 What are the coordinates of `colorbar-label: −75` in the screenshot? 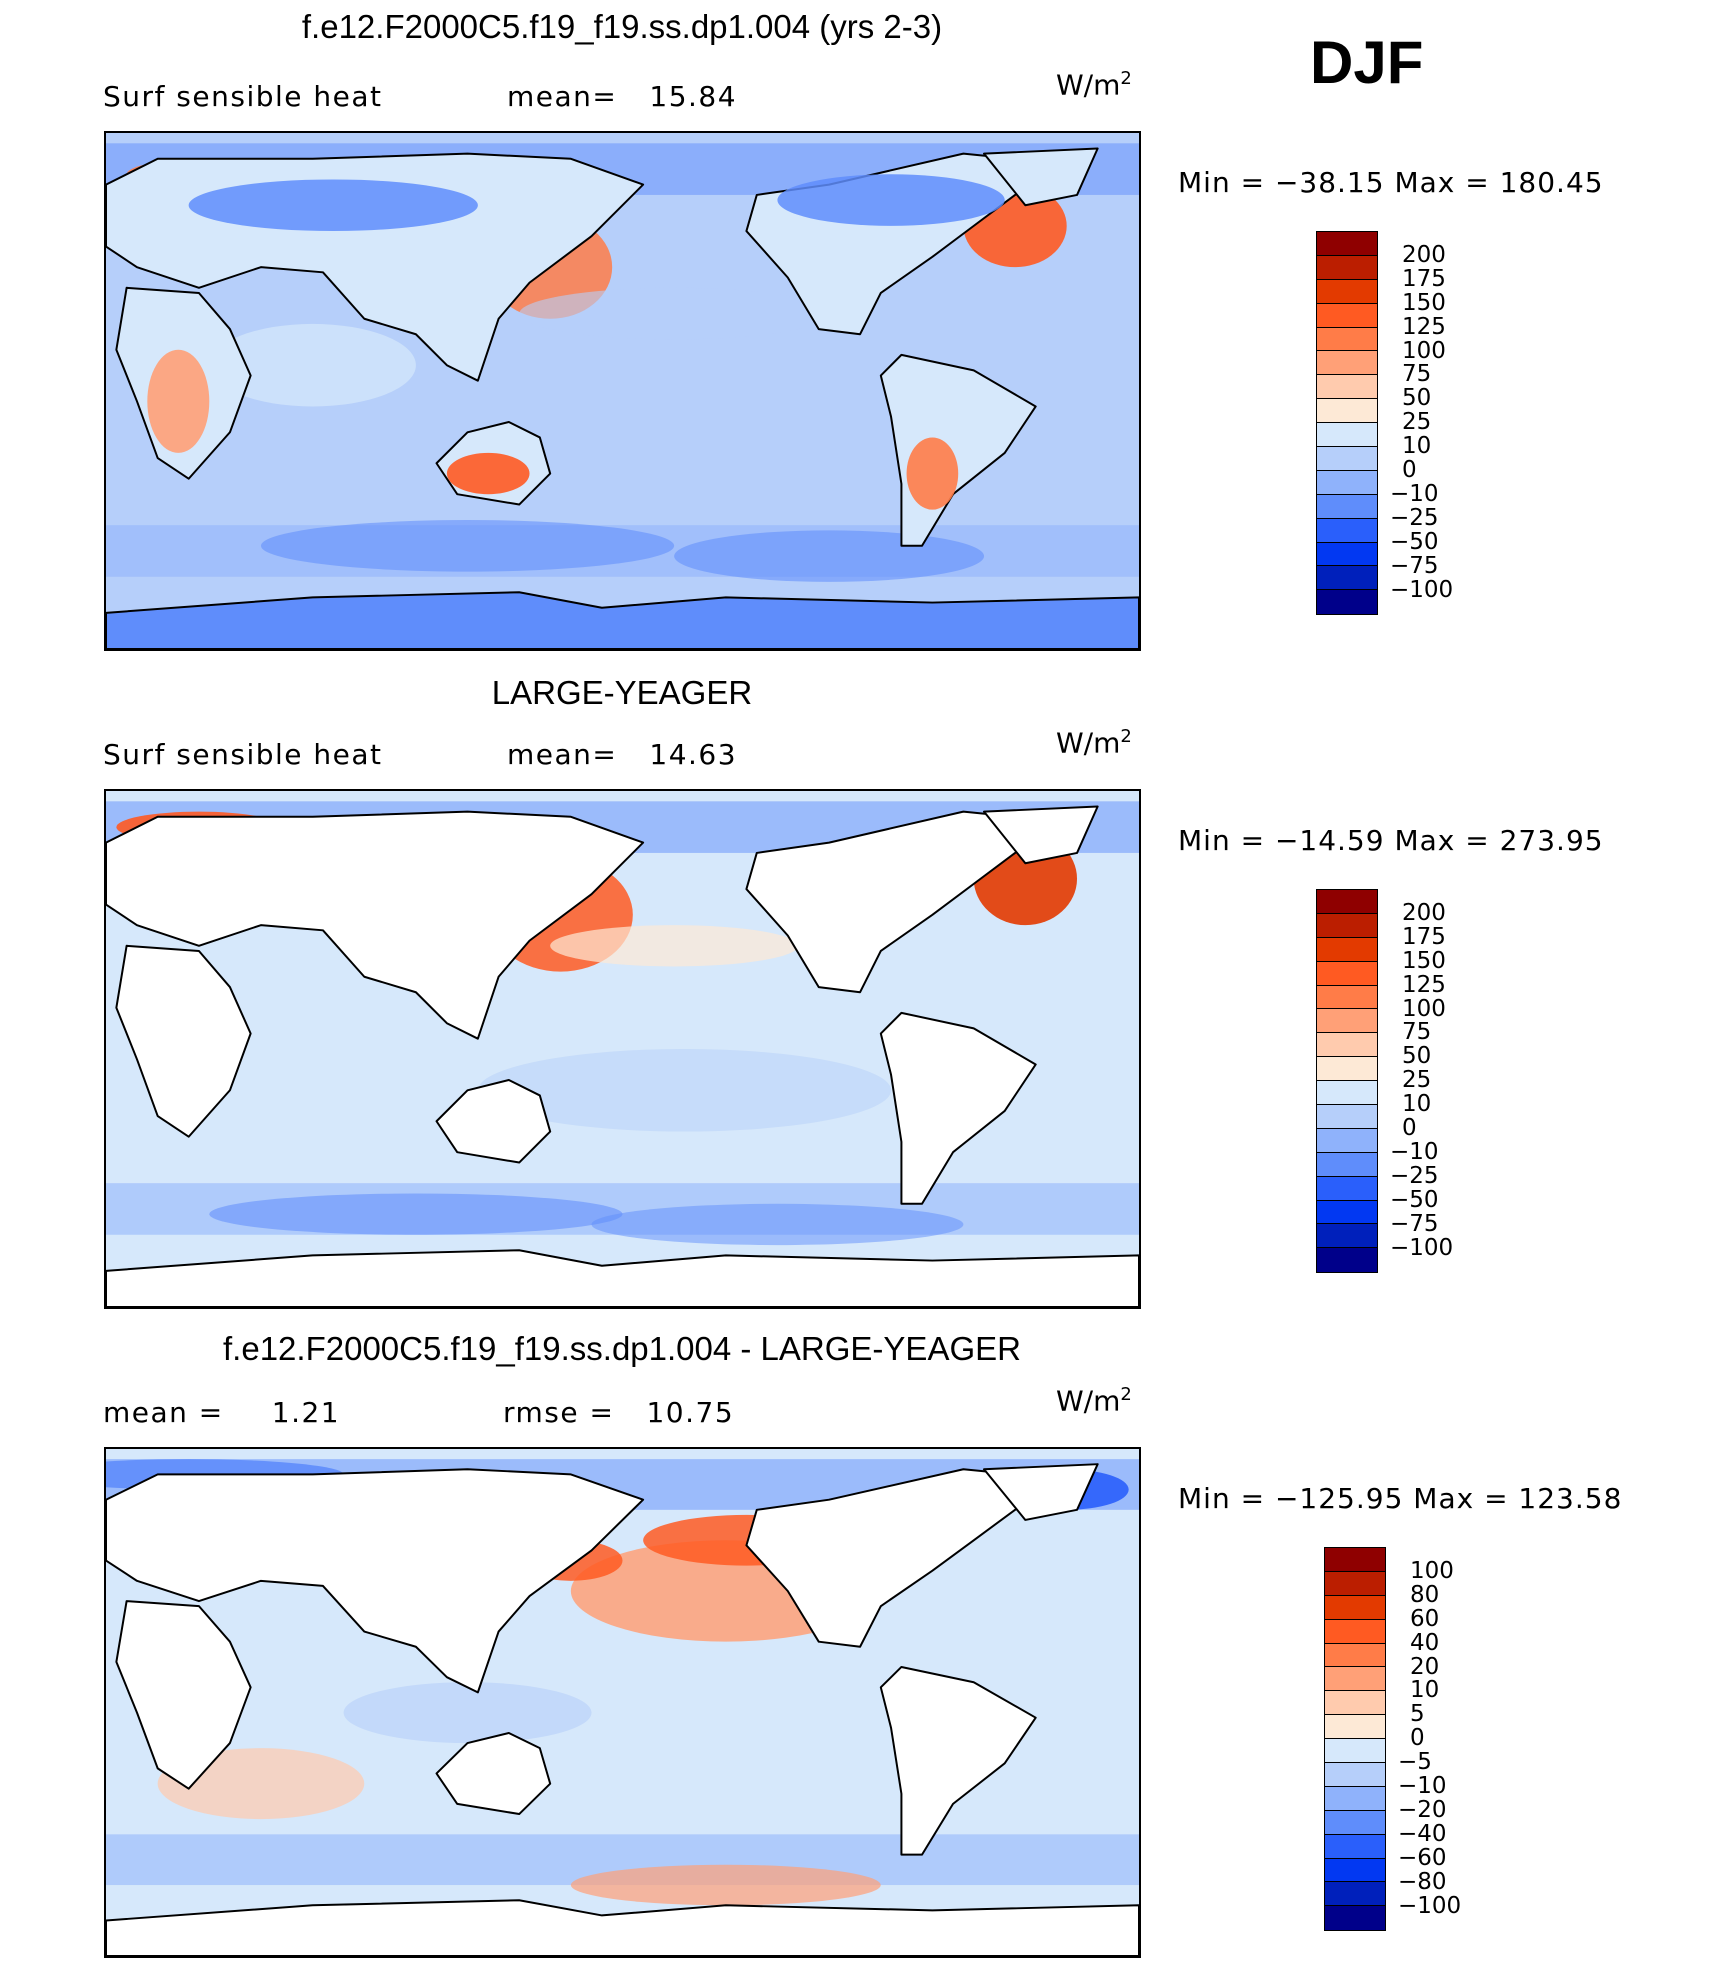 It's located at (1414, 1223).